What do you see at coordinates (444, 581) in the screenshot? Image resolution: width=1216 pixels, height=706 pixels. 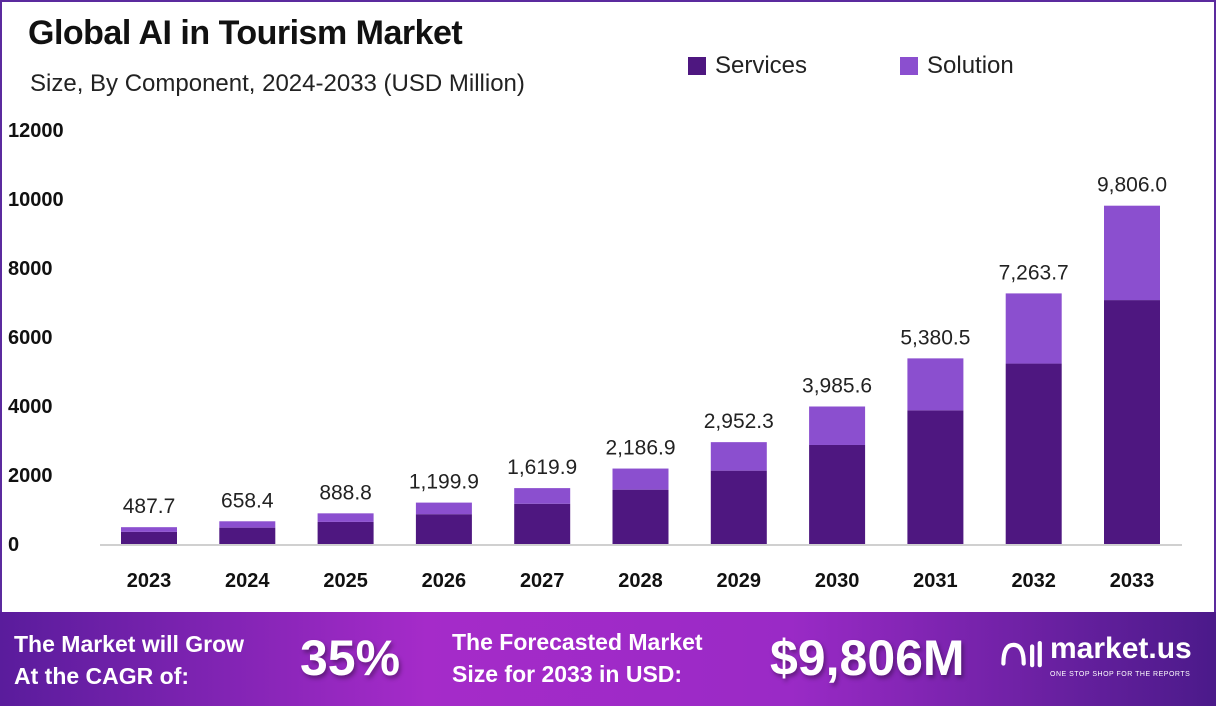 I see `x-tick-label-2026: 2026` at bounding box center [444, 581].